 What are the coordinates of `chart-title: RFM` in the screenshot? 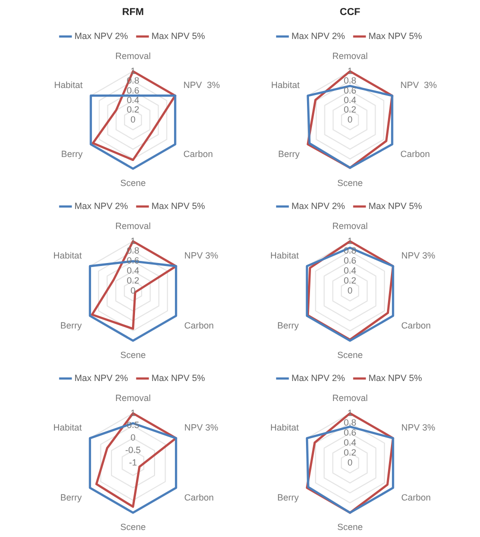 It's located at (133, 12).